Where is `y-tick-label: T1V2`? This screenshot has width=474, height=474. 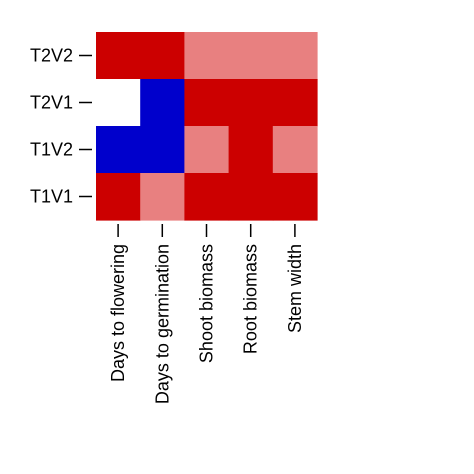 y-tick-label: T1V2 is located at coordinates (51, 150).